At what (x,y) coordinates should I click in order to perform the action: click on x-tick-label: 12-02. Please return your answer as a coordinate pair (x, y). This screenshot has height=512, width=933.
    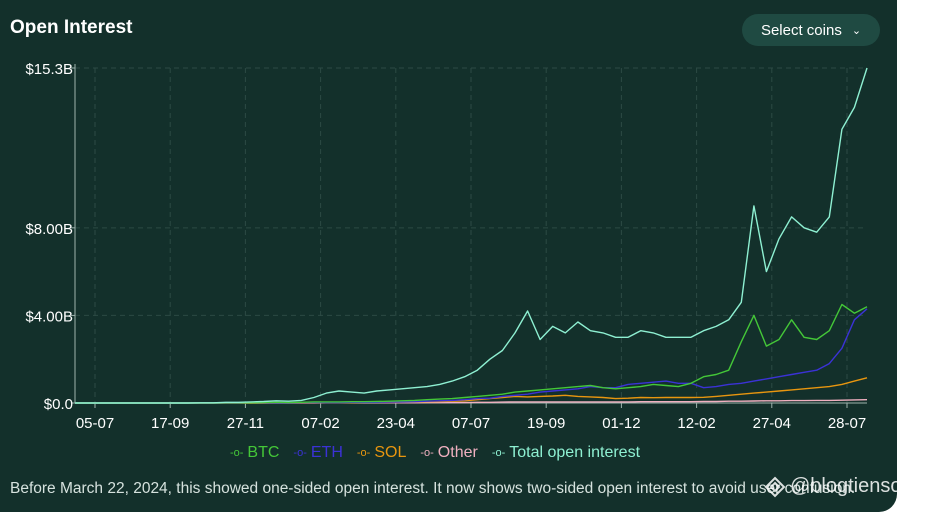
    Looking at the image, I should click on (696, 423).